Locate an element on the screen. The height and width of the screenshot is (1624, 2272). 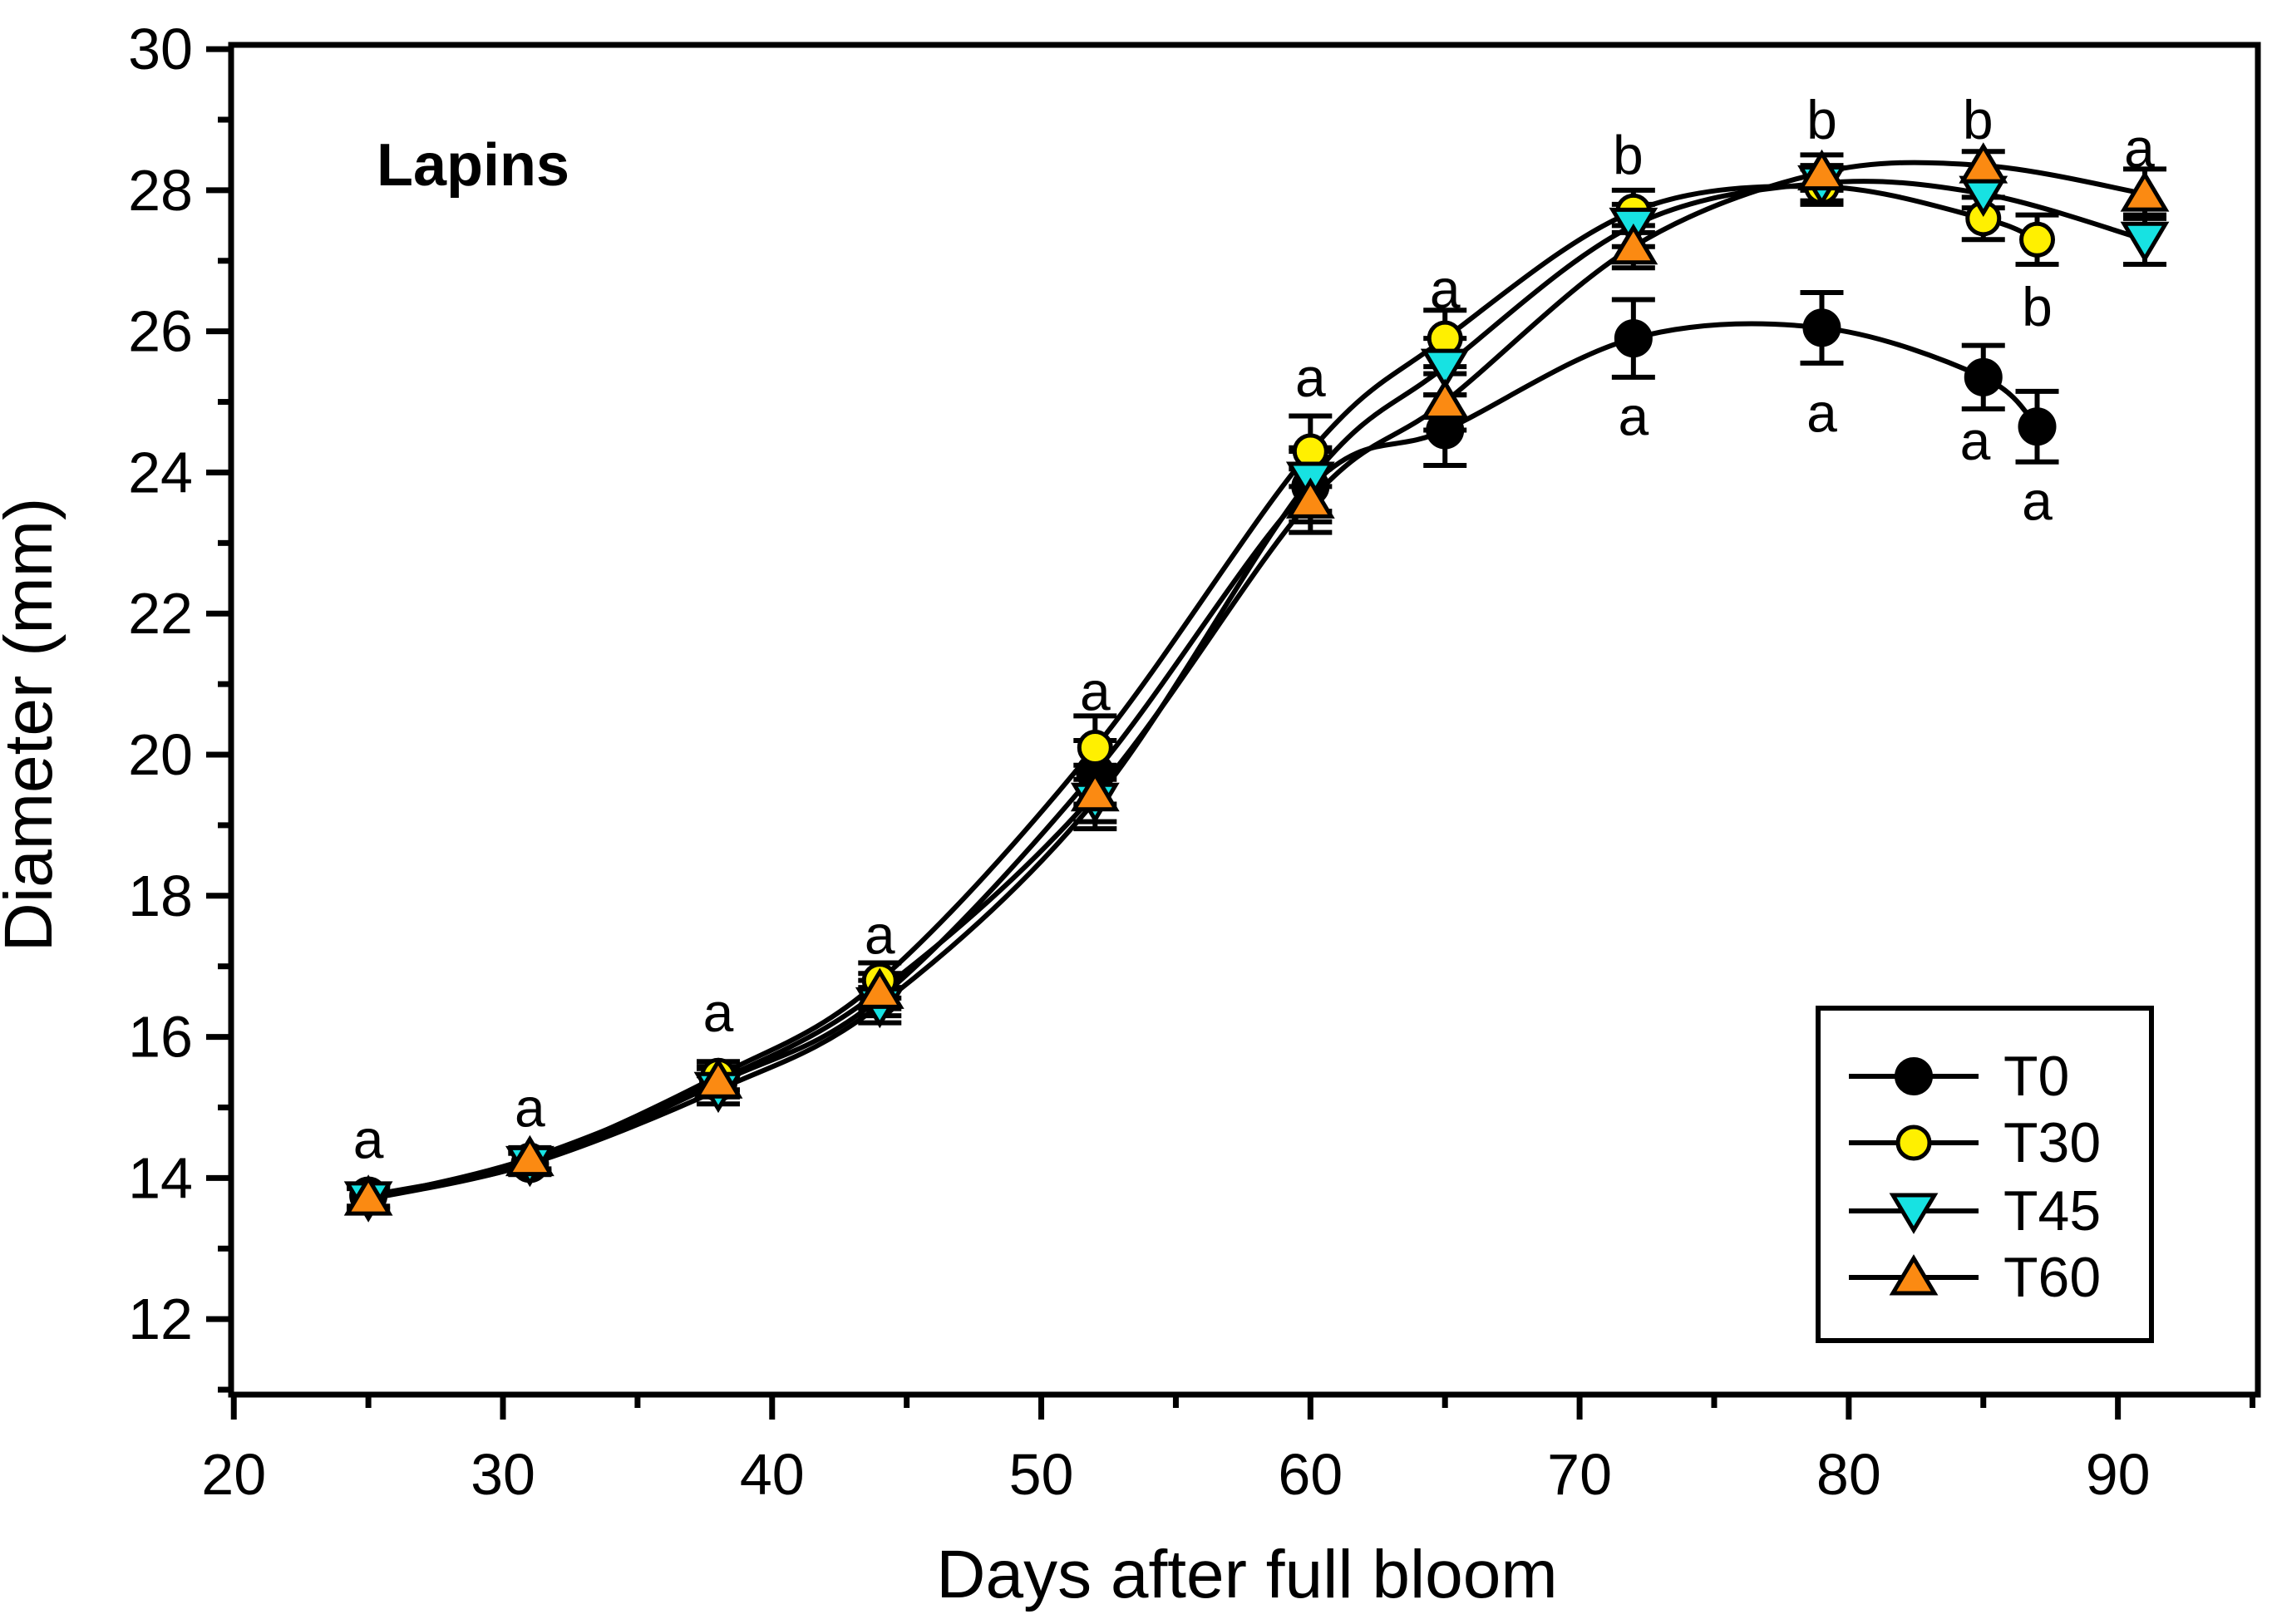
x-tick-label: 40 is located at coordinates (772, 1474).